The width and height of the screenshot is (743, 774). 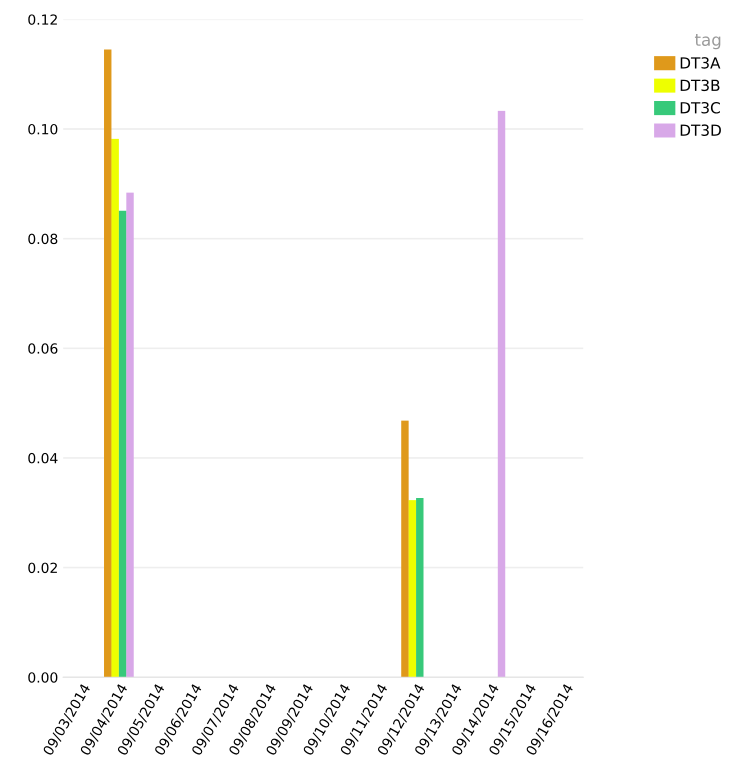 What do you see at coordinates (42, 19) in the screenshot?
I see `y-tick-label: 0.12` at bounding box center [42, 19].